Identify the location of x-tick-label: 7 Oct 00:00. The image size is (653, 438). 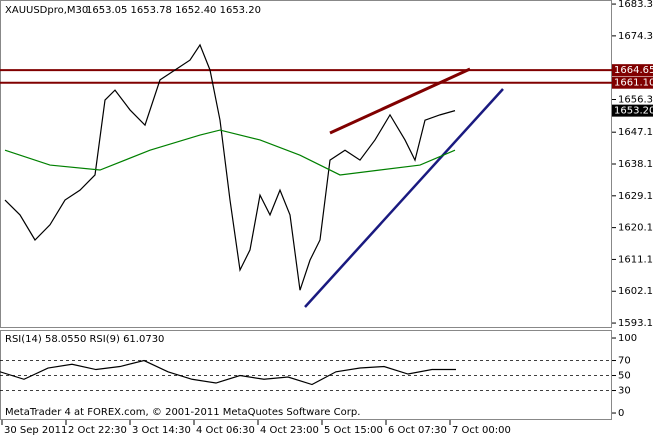
(481, 430).